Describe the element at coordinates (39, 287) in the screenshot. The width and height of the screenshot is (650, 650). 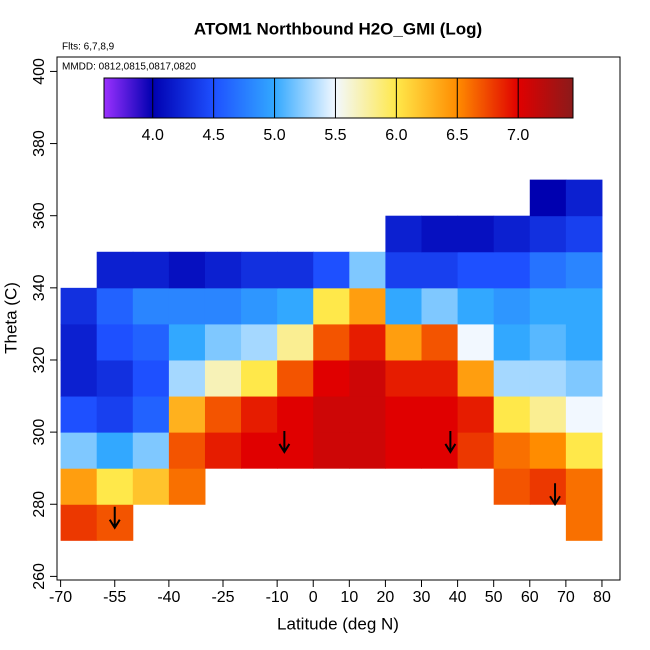
I see `y-tick-label: 340` at that location.